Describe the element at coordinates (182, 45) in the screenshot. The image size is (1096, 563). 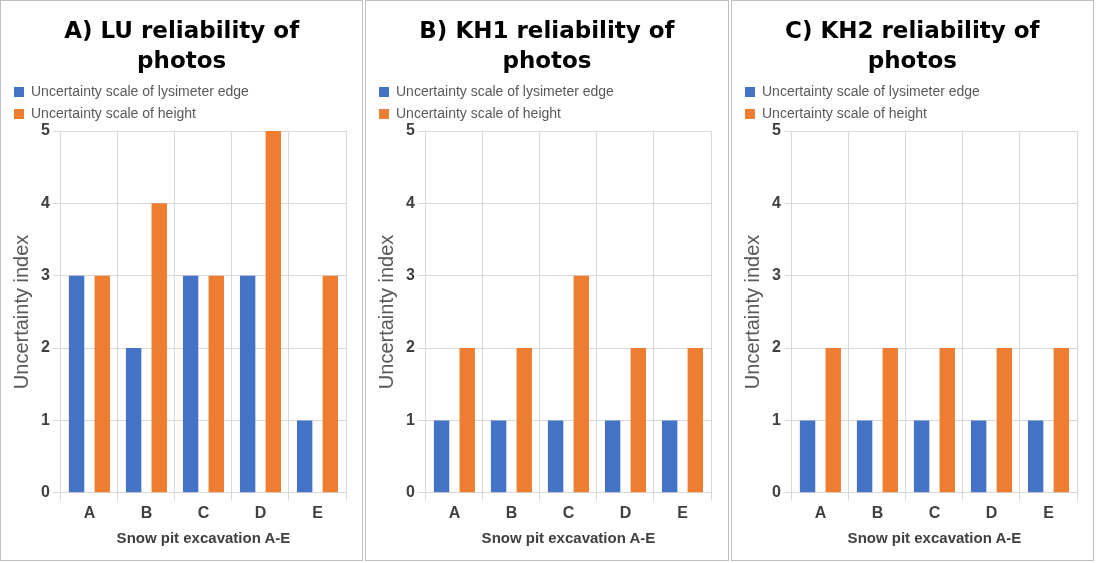
I see `chart-title: A) LU reliability of photos` at that location.